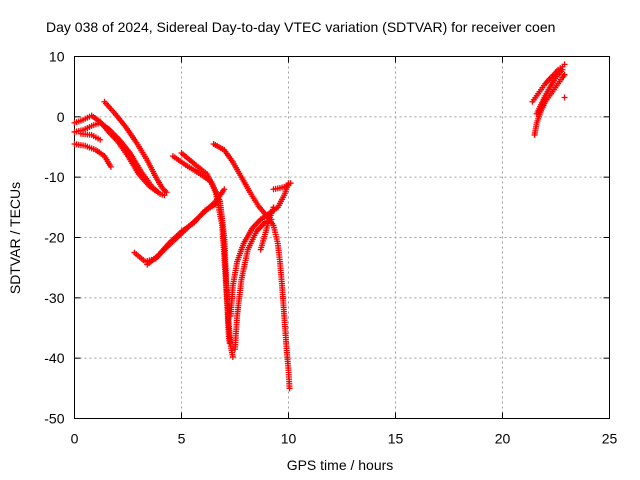 Image resolution: width=640 pixels, height=480 pixels. I want to click on x-tick-label: 10, so click(289, 439).